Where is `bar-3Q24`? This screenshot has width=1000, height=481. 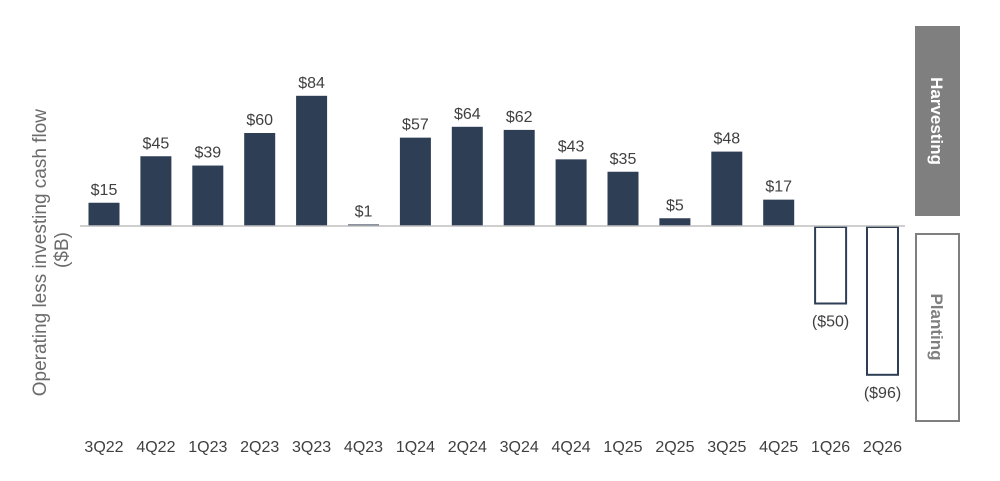 bar-3Q24 is located at coordinates (519, 177).